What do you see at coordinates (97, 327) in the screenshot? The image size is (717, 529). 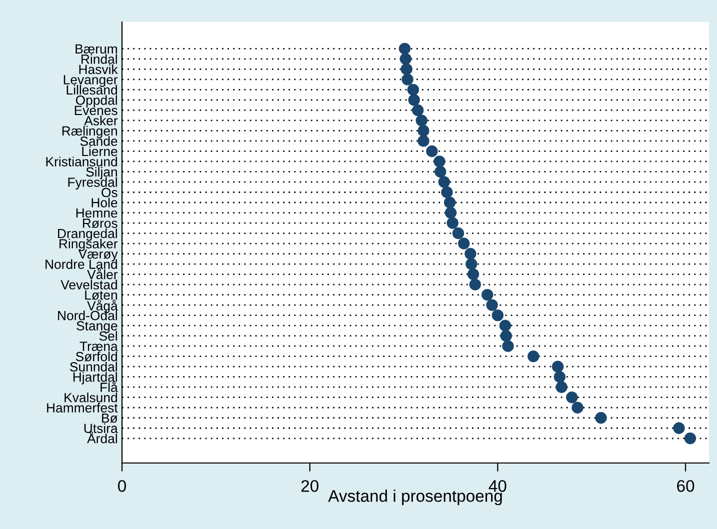 I see `y-tick-label: Stange` at bounding box center [97, 327].